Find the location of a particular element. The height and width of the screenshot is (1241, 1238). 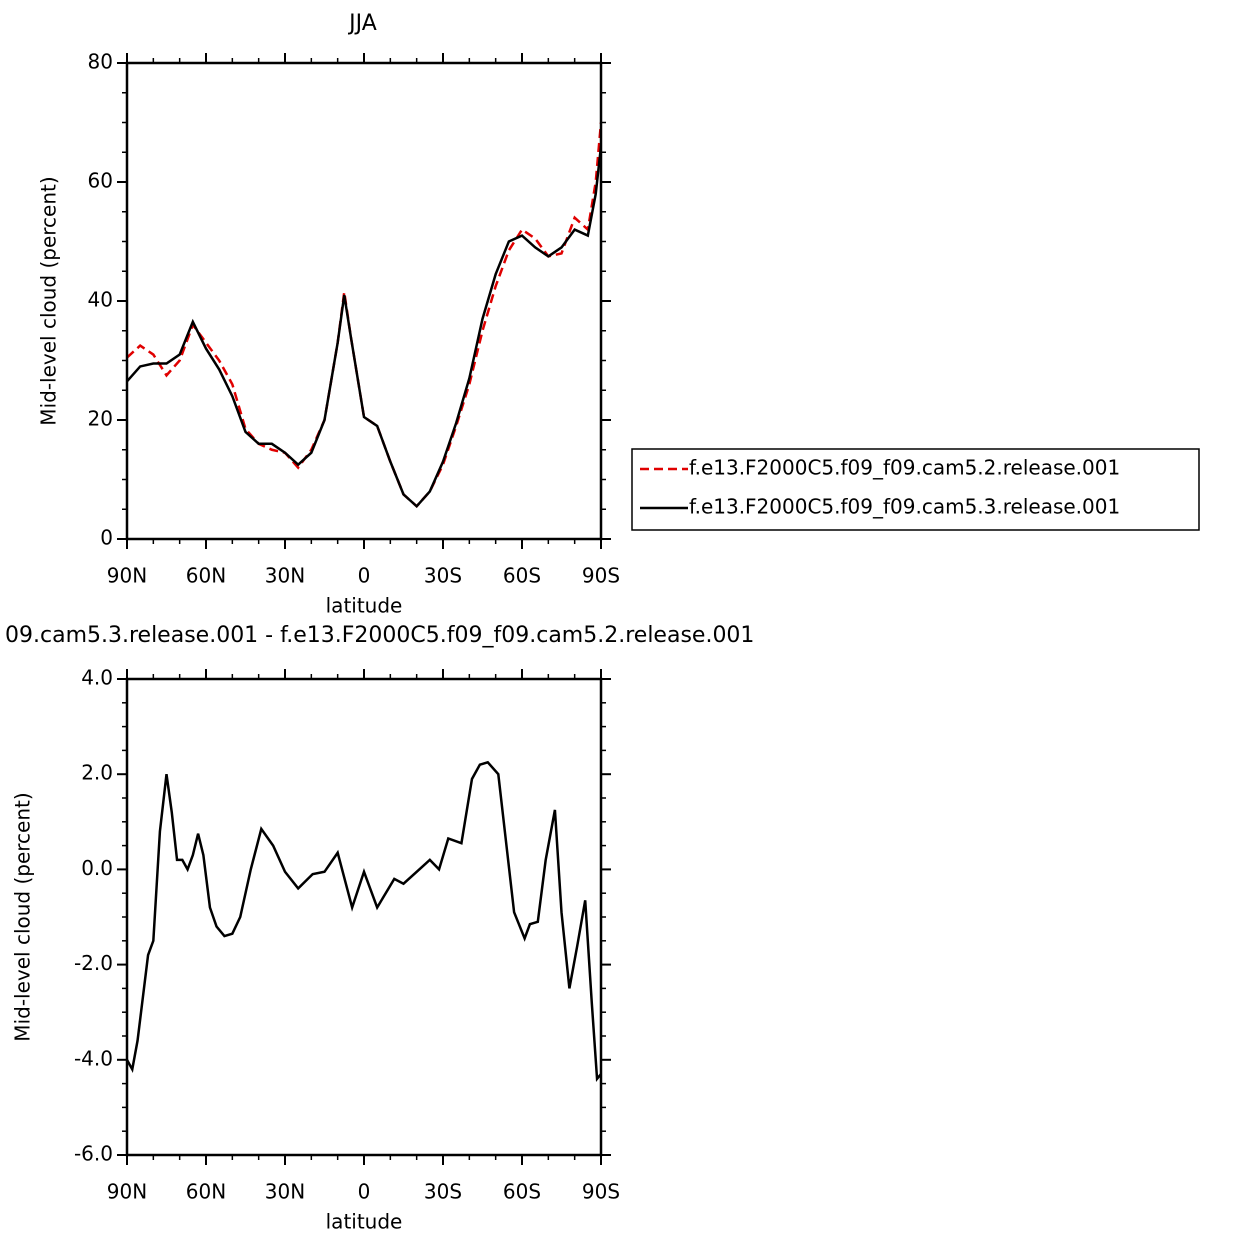

chart-title: JJA is located at coordinates (362, 23).